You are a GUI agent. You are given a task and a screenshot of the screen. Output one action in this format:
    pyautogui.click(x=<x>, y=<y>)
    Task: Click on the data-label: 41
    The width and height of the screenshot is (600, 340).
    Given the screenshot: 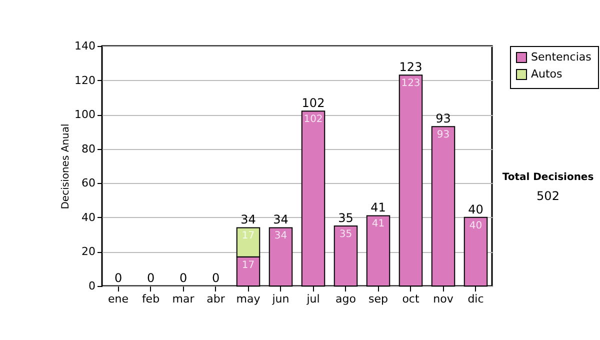 What is the action you would take?
    pyautogui.click(x=378, y=224)
    